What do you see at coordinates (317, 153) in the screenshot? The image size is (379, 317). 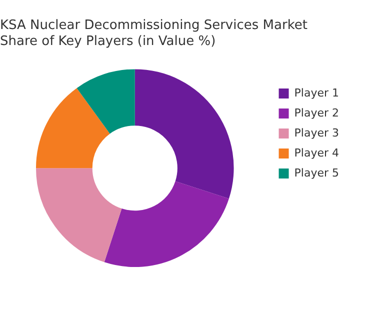 I see `legend-label: Player 4` at bounding box center [317, 153].